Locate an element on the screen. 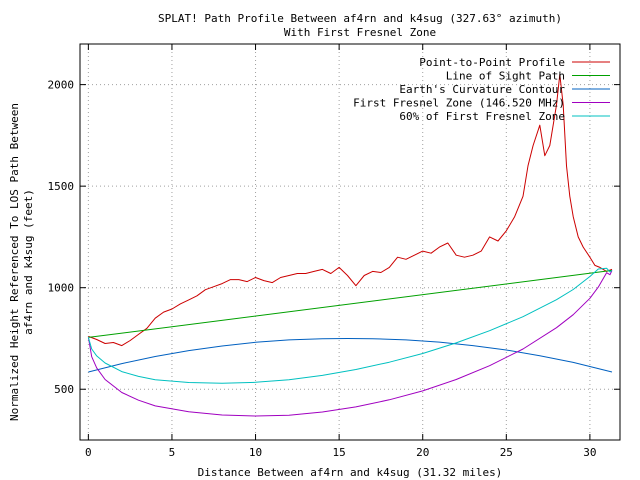  y-tick-label: 1500 is located at coordinates (61, 186).